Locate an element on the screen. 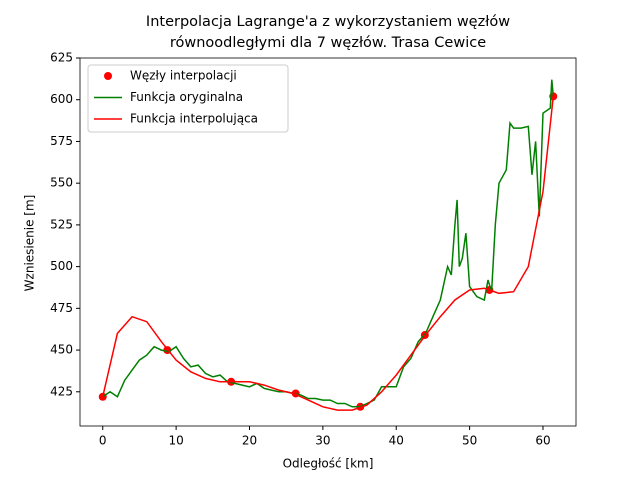 The width and height of the screenshot is (640, 484). x-tick-label: 40 is located at coordinates (396, 441).